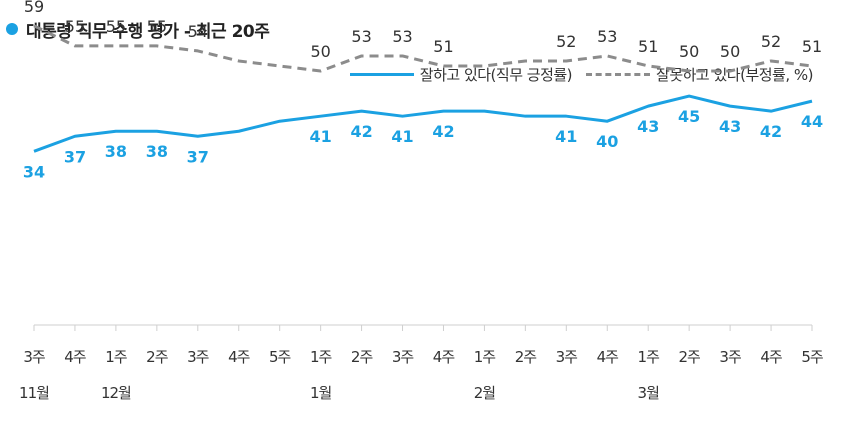 This screenshot has height=422, width=853. I want to click on approve-data-label: 45, so click(689, 116).